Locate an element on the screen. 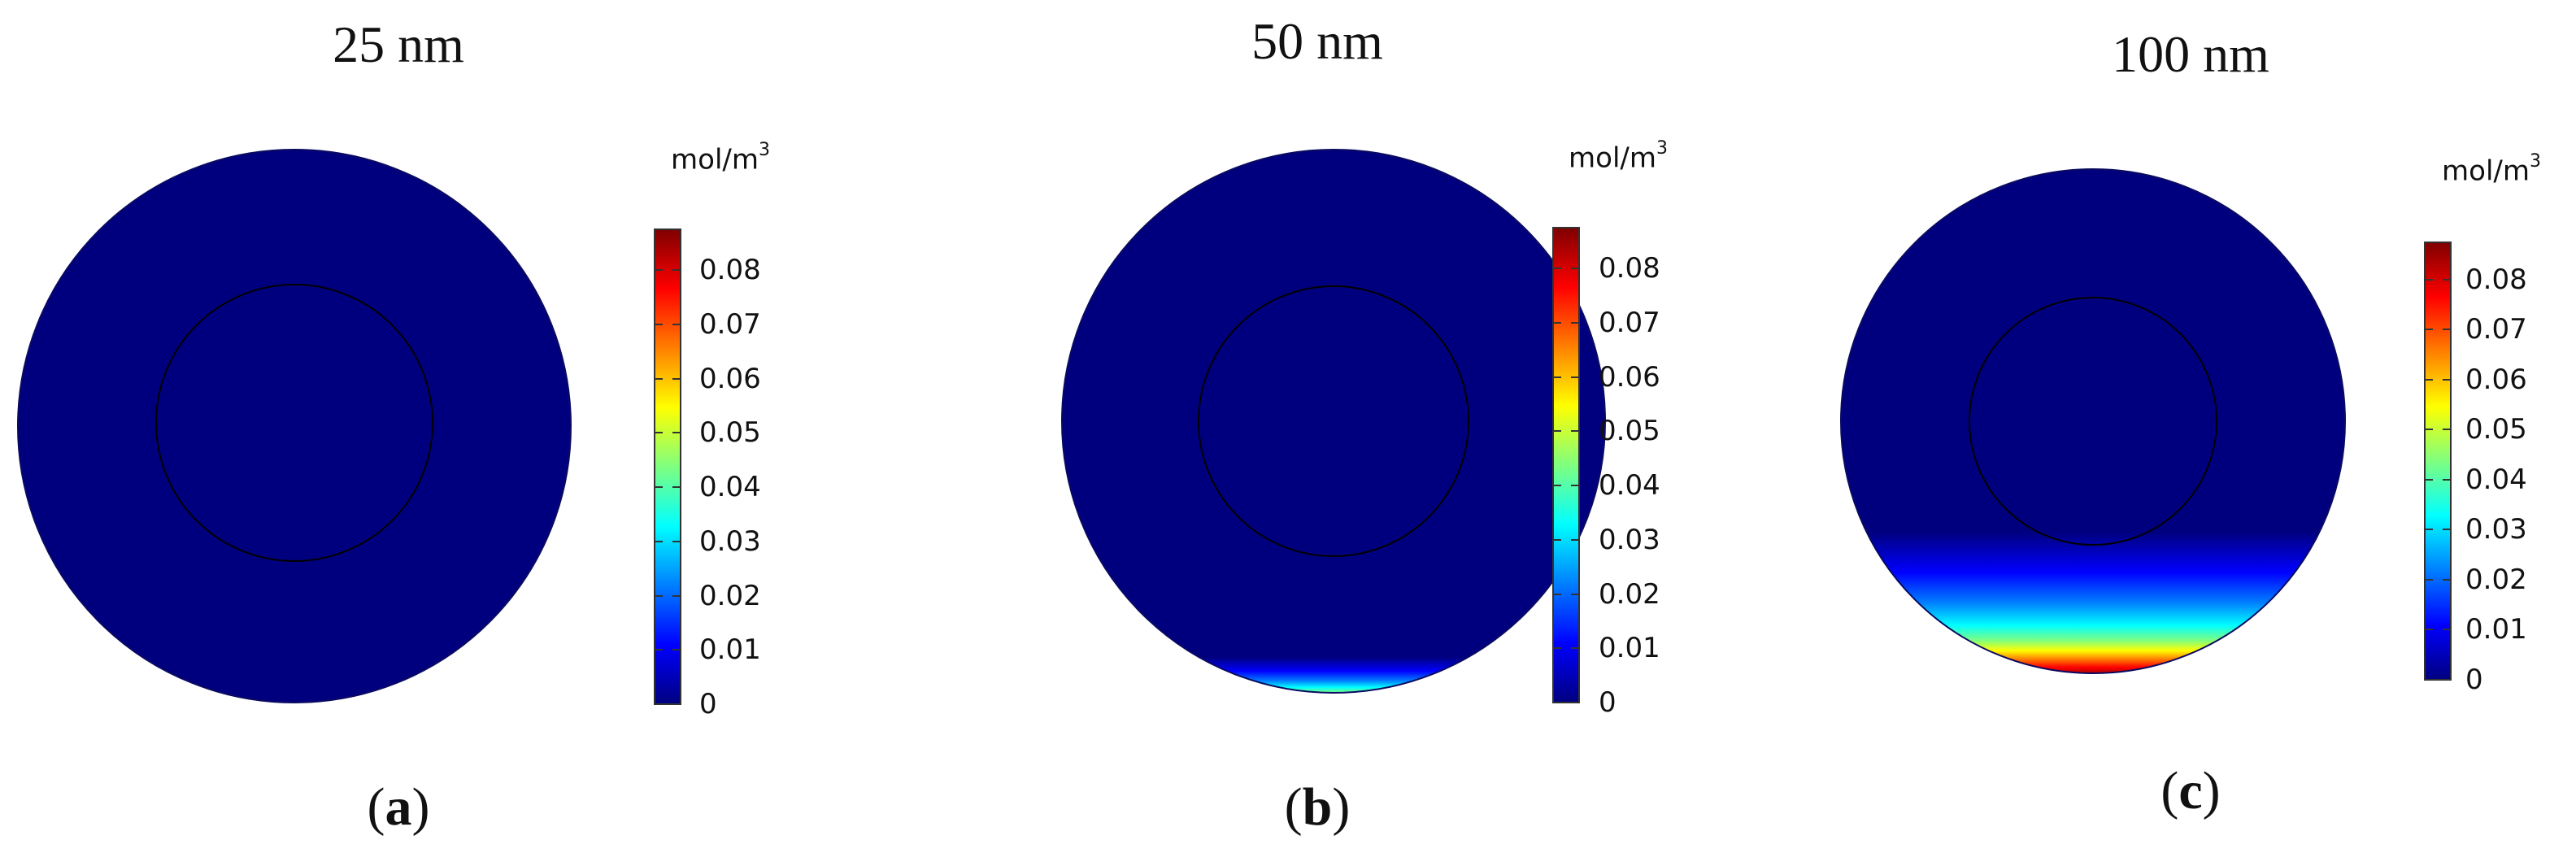 The image size is (2576, 866). tick-label-b: 0.03 is located at coordinates (1630, 540).